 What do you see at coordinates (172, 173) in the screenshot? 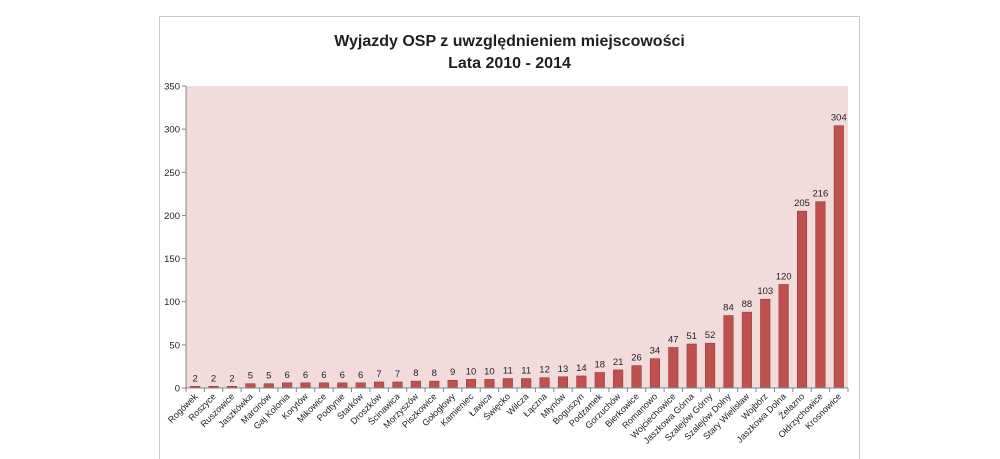
I see `y-tick-label: 250` at bounding box center [172, 173].